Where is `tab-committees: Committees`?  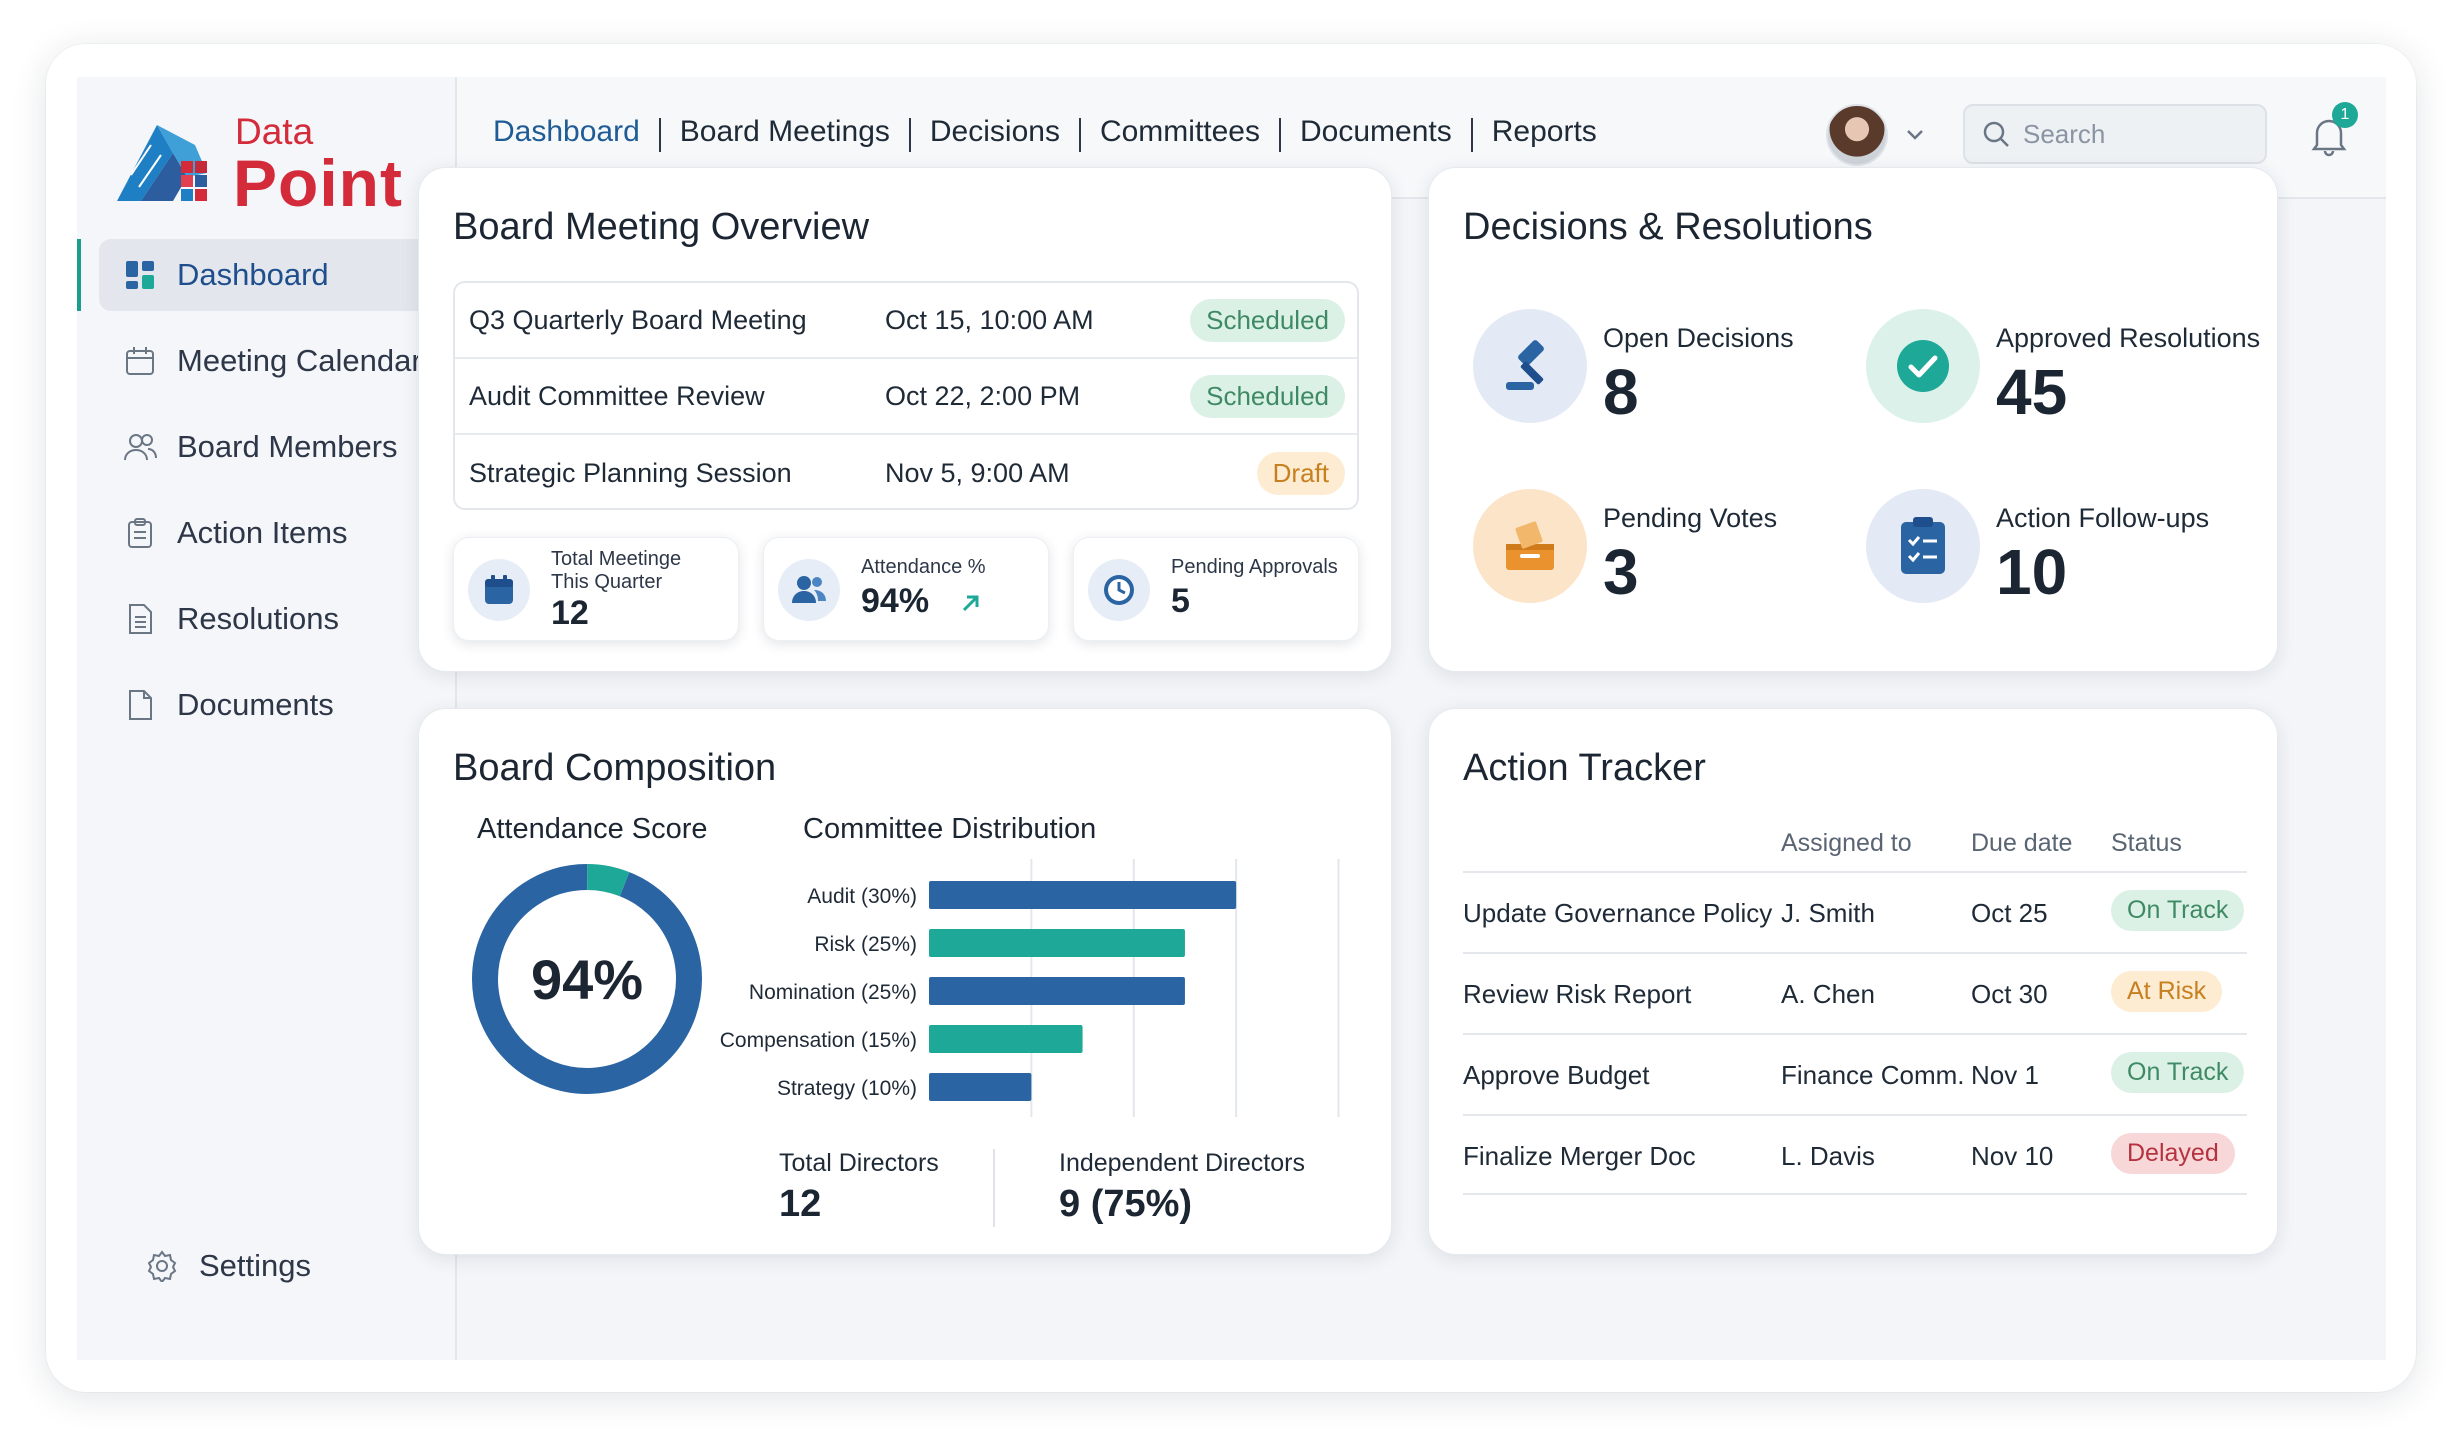 tab-committees: Committees is located at coordinates (1179, 131).